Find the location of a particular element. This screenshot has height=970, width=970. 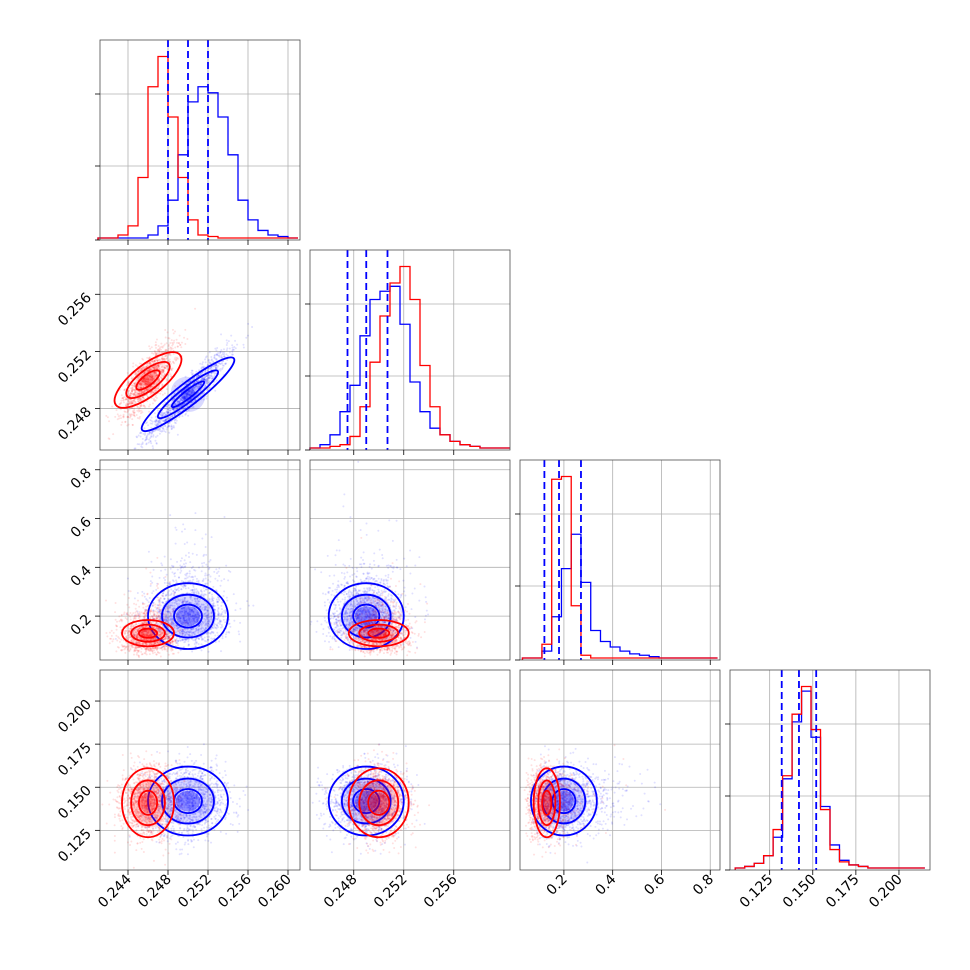

y-tick-label: 0.175 is located at coordinates (75, 760).